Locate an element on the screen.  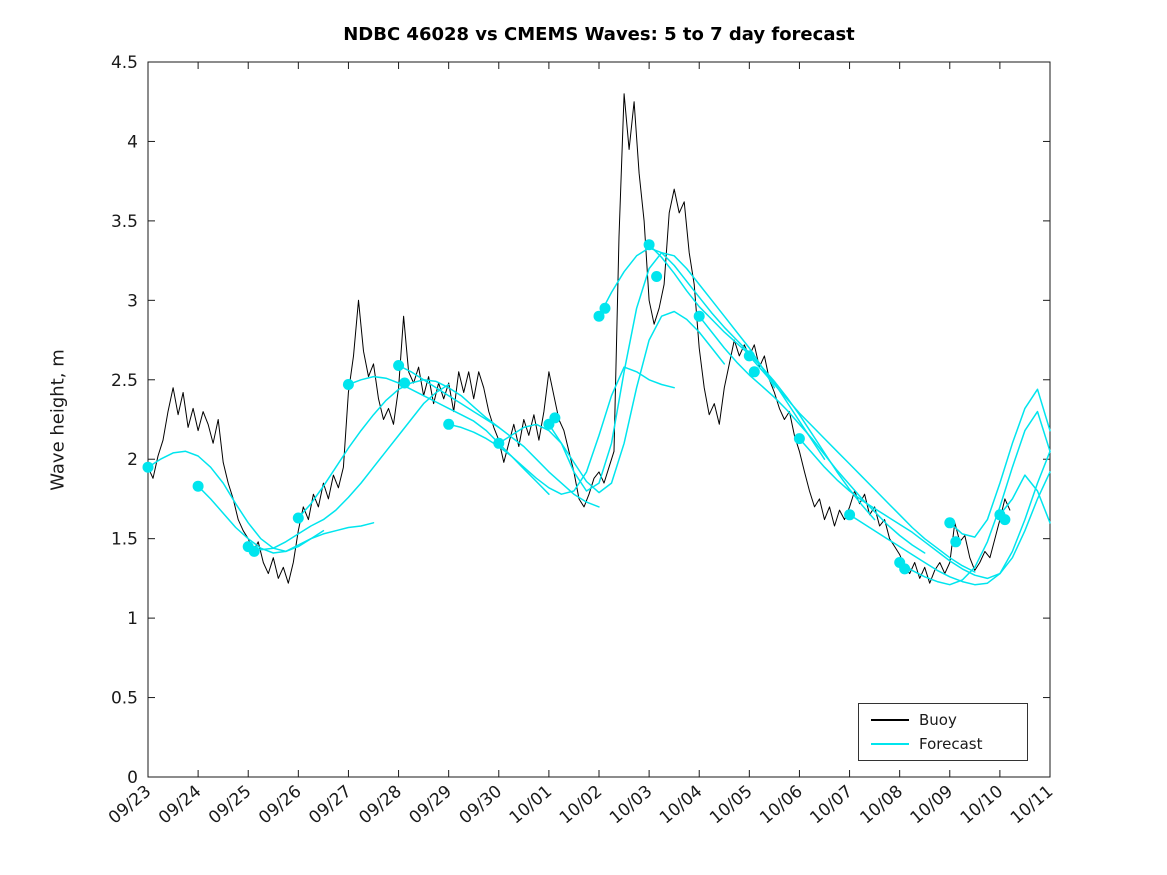
y-tick-label: 1 is located at coordinates (132, 619).